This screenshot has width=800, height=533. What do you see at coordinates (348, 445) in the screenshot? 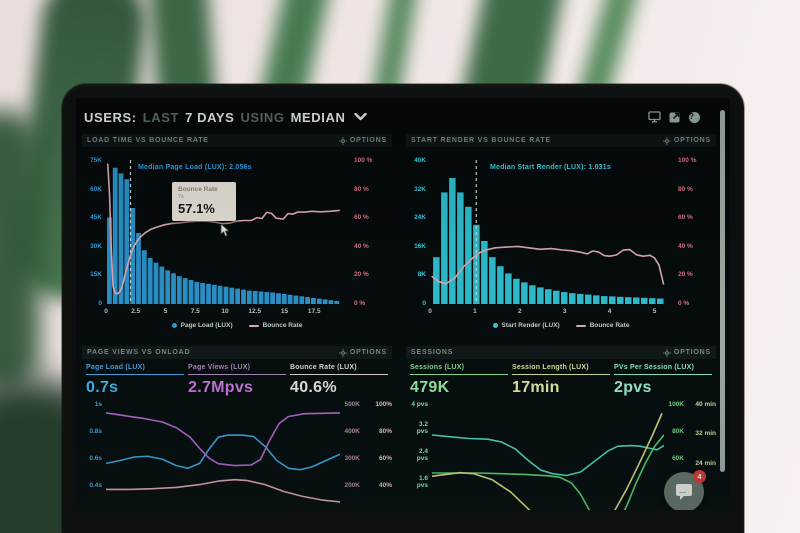
I see `y-axis-right-pageviews: 500K 400K 300K 200K` at bounding box center [348, 445].